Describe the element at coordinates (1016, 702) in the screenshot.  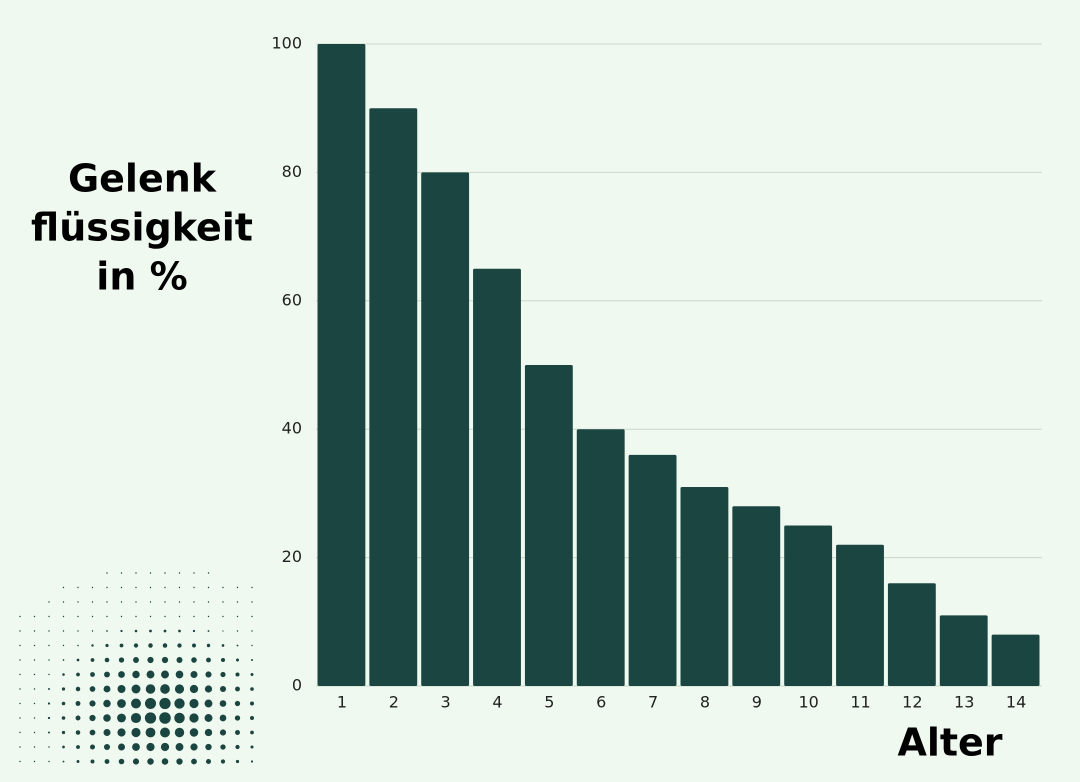
I see `x-tick-label: 14` at that location.